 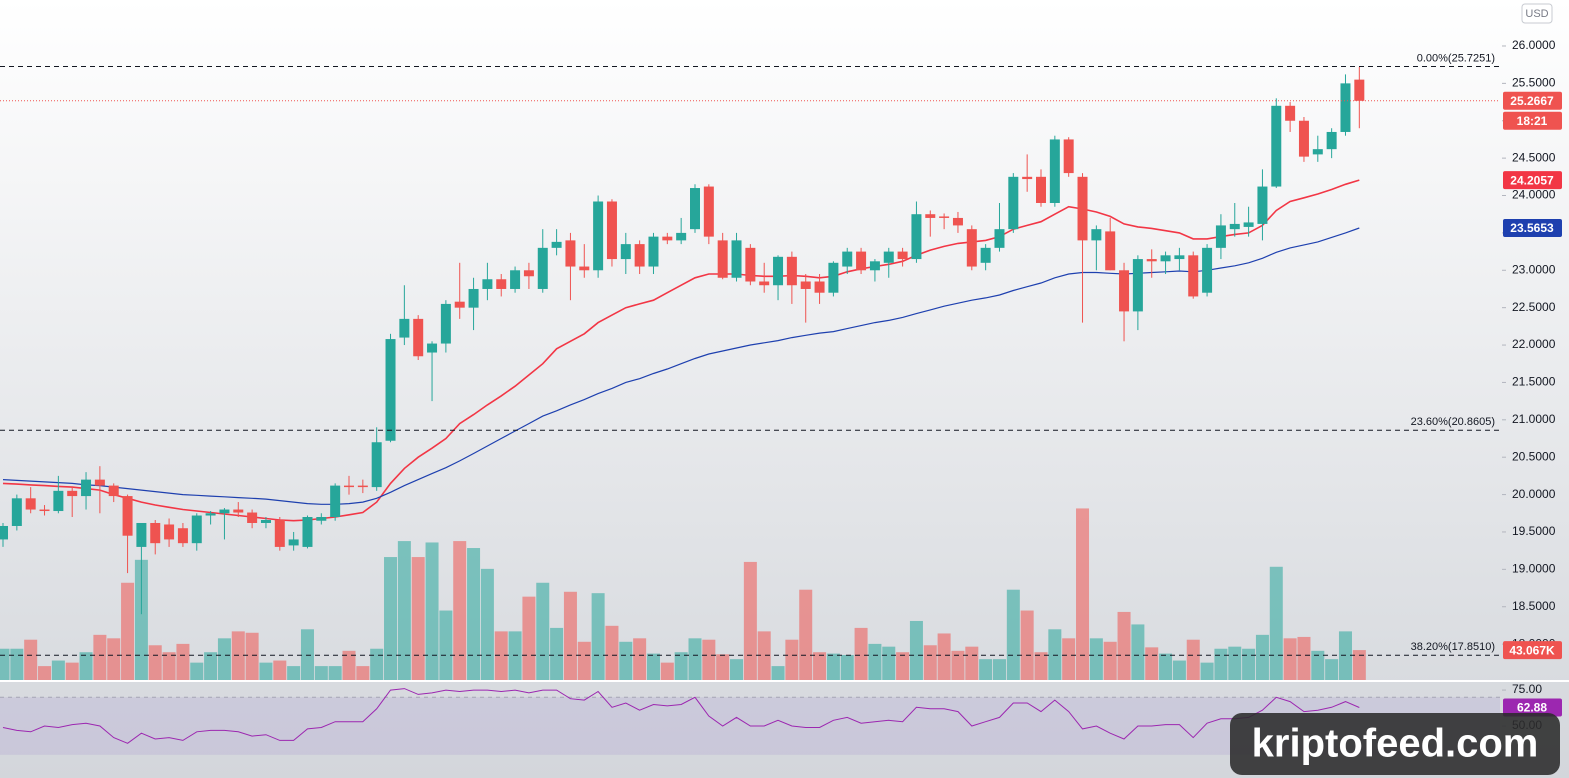 What do you see at coordinates (1532, 650) in the screenshot?
I see `volume-tag-box` at bounding box center [1532, 650].